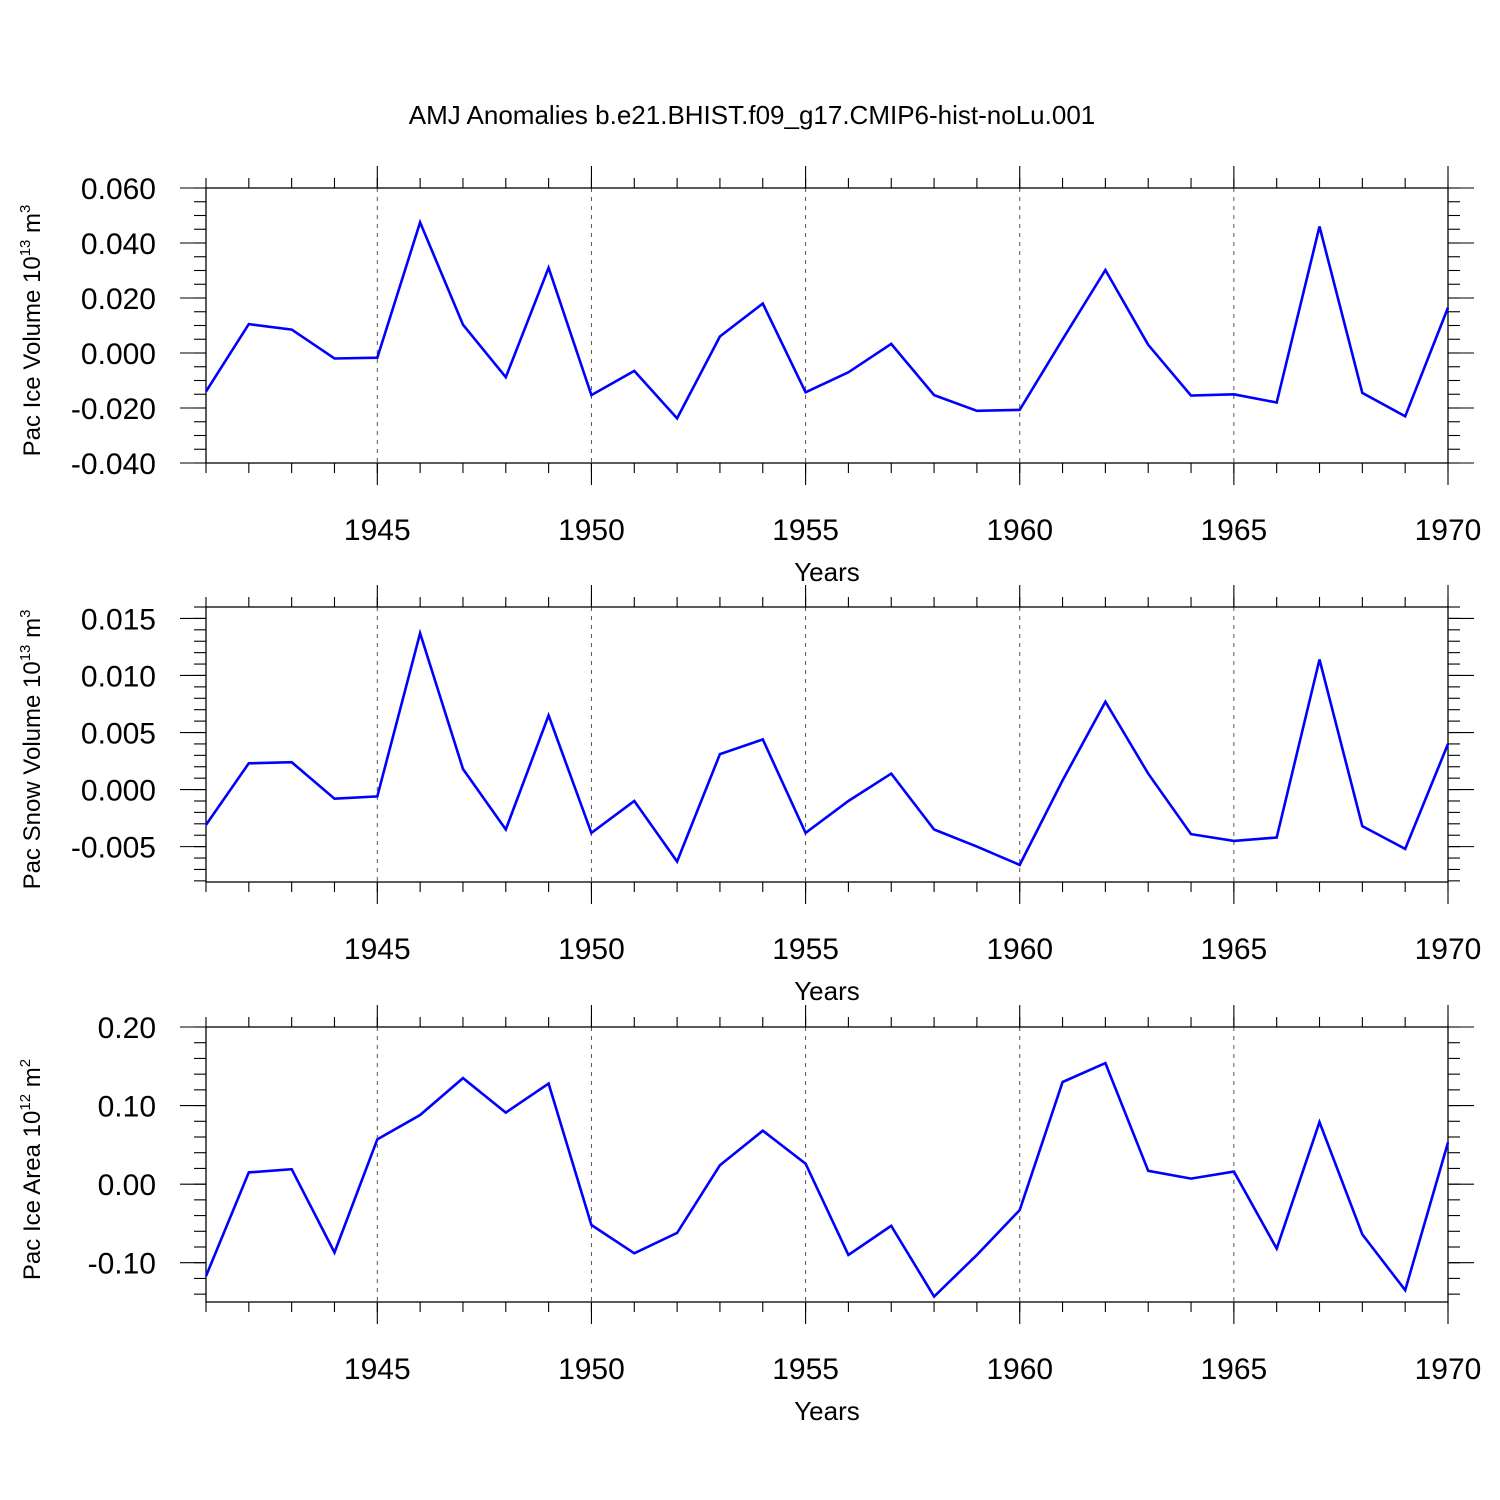  What do you see at coordinates (118, 676) in the screenshot?
I see `y-tick-label: 0.010` at bounding box center [118, 676].